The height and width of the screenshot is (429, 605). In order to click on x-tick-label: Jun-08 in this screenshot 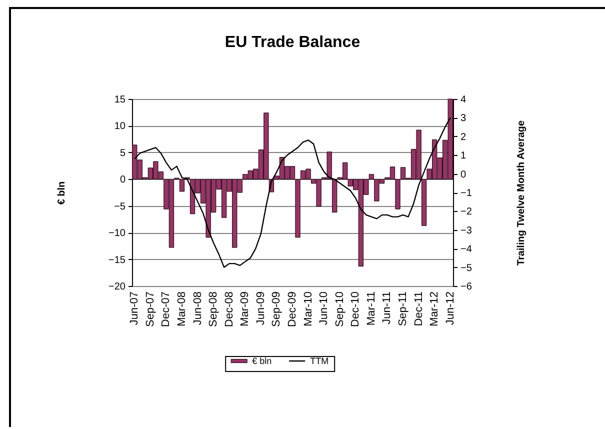, I will do `click(198, 309)`.